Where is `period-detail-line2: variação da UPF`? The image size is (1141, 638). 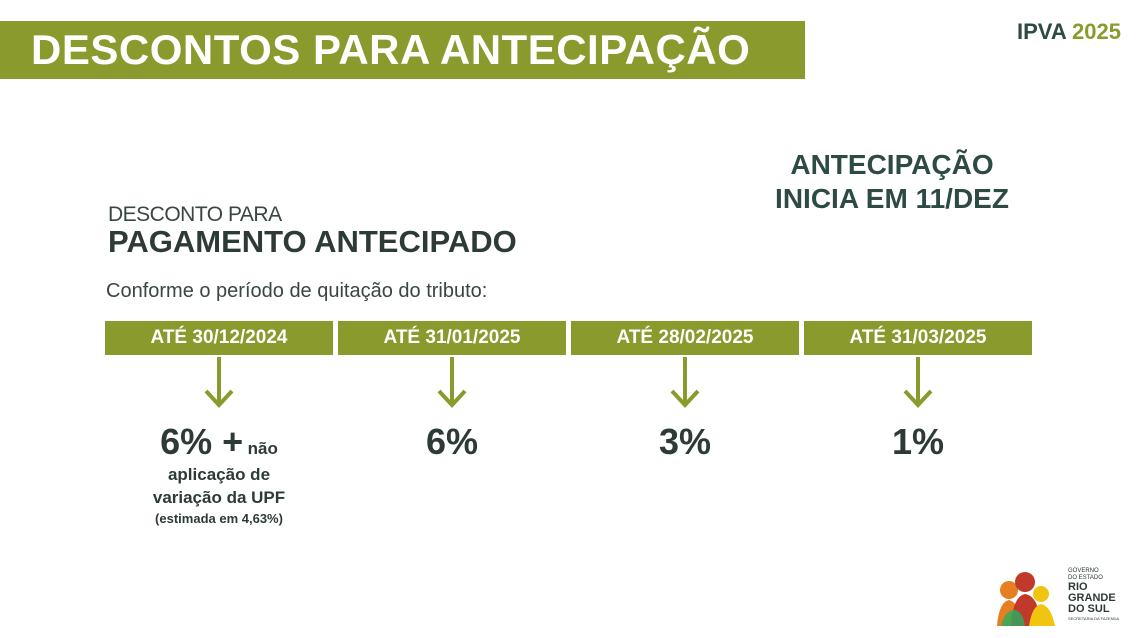 period-detail-line2: variação da UPF is located at coordinates (219, 497).